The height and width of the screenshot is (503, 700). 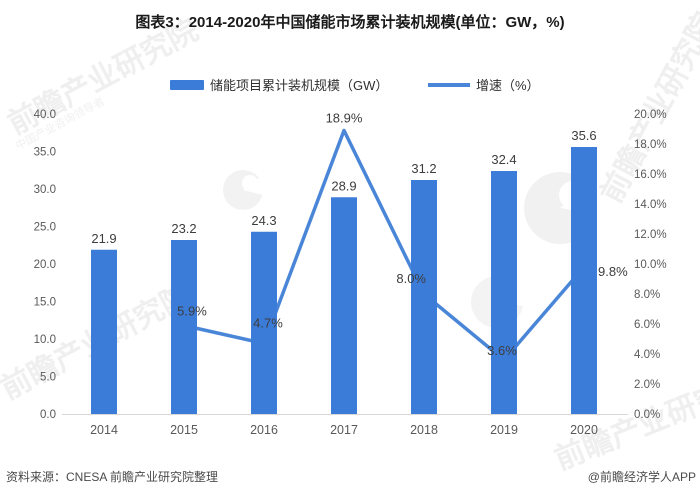 What do you see at coordinates (45, 190) in the screenshot?
I see `left-axis-tick-label: 30.0` at bounding box center [45, 190].